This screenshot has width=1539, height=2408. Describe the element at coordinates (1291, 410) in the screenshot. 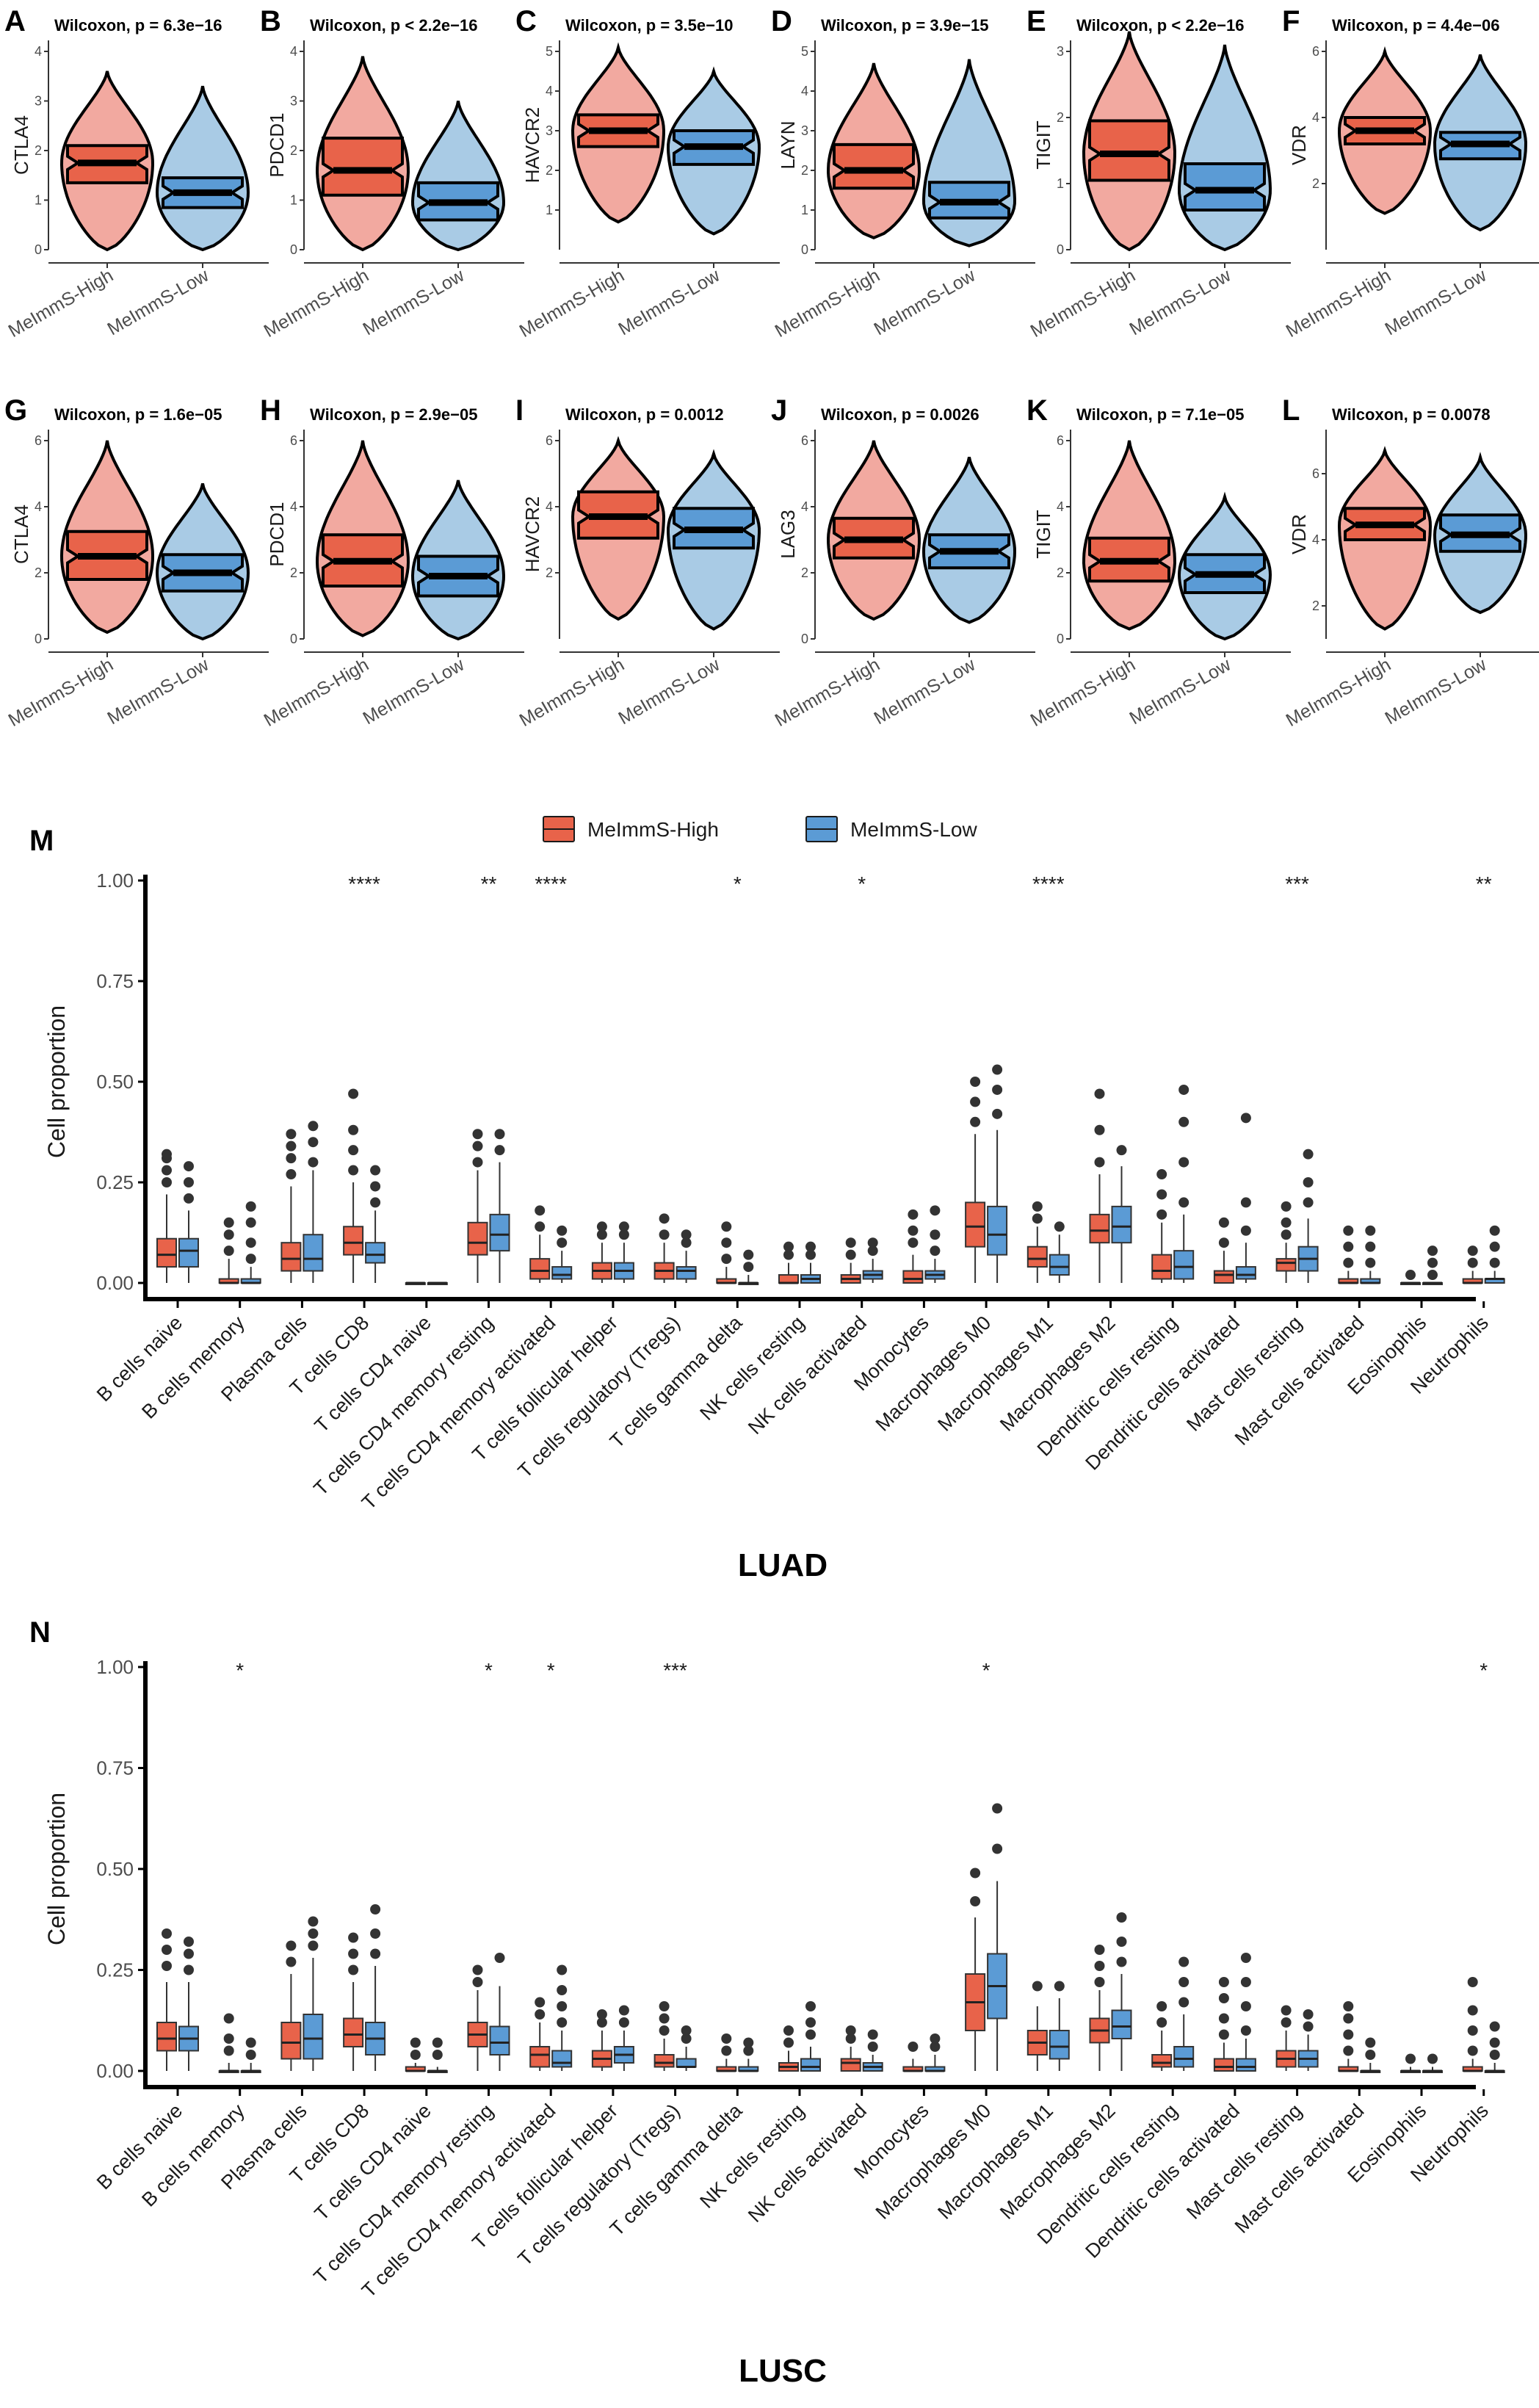

I see `panel-letter: L` at that location.